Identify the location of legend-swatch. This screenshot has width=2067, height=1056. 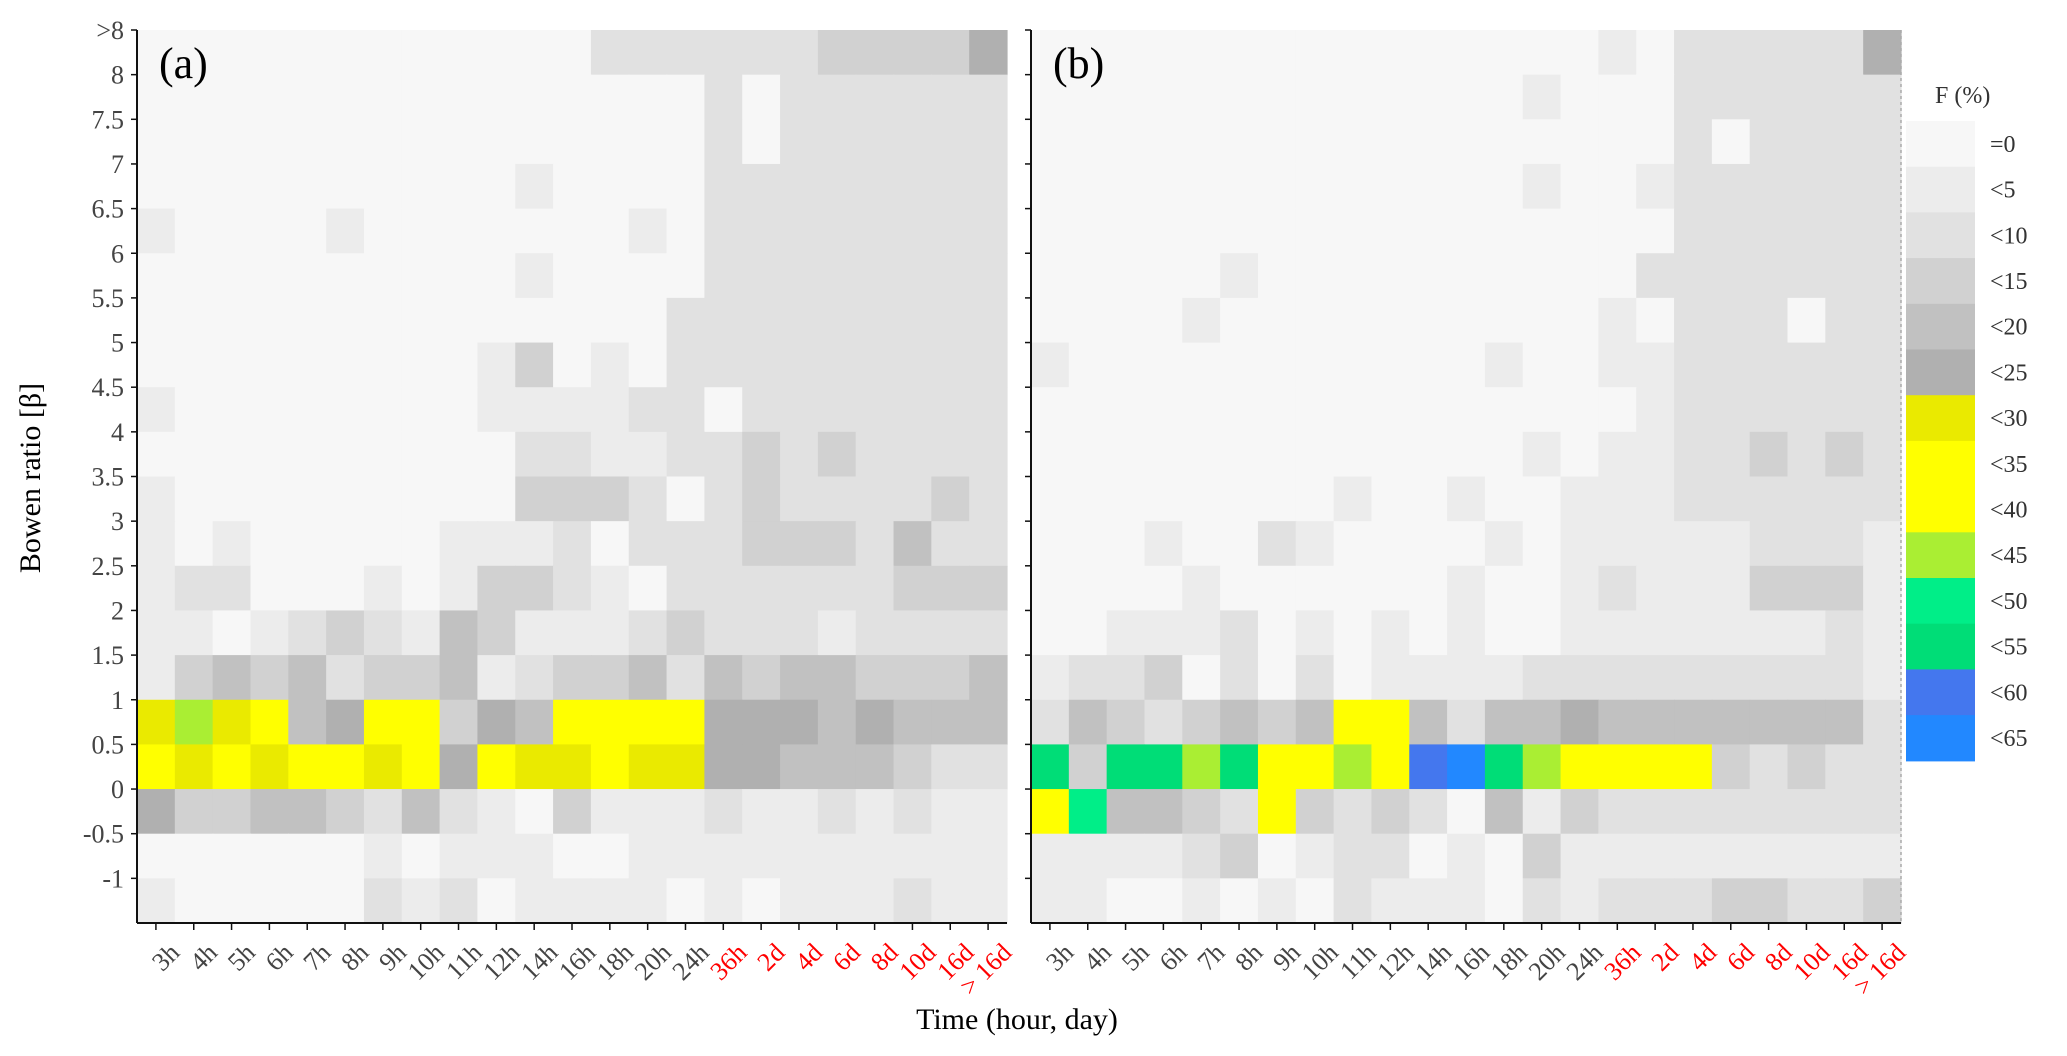
(1940, 509).